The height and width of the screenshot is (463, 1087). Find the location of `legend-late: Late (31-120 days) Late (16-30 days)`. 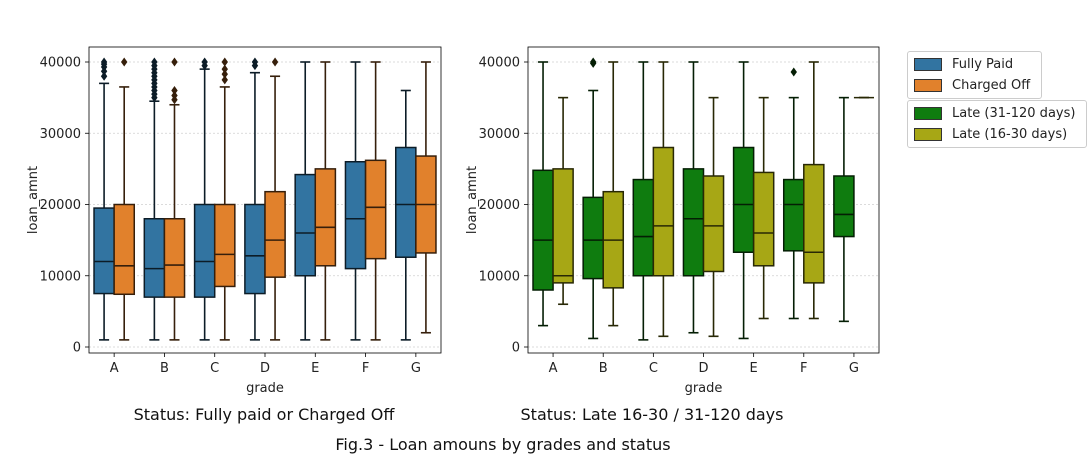

legend-late: Late (31-120 days) Late (16-30 days) is located at coordinates (997, 124).